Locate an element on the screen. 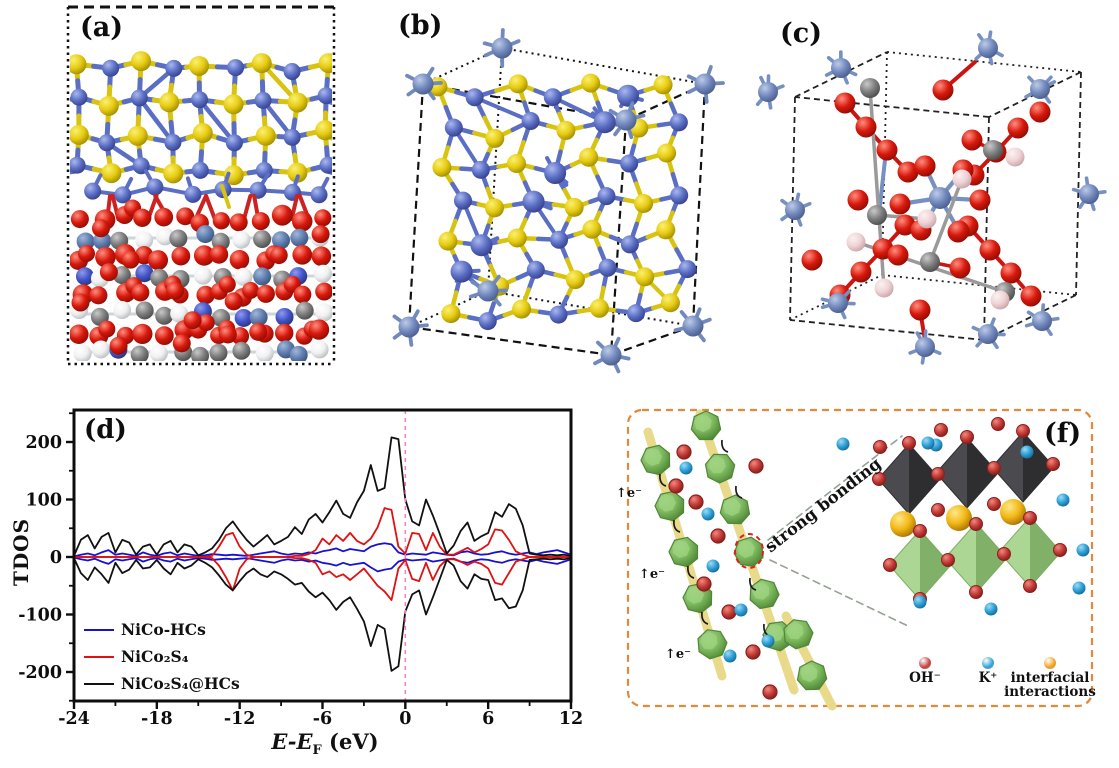  chart-legend-item: NiCo₂S₄ is located at coordinates (162, 656).